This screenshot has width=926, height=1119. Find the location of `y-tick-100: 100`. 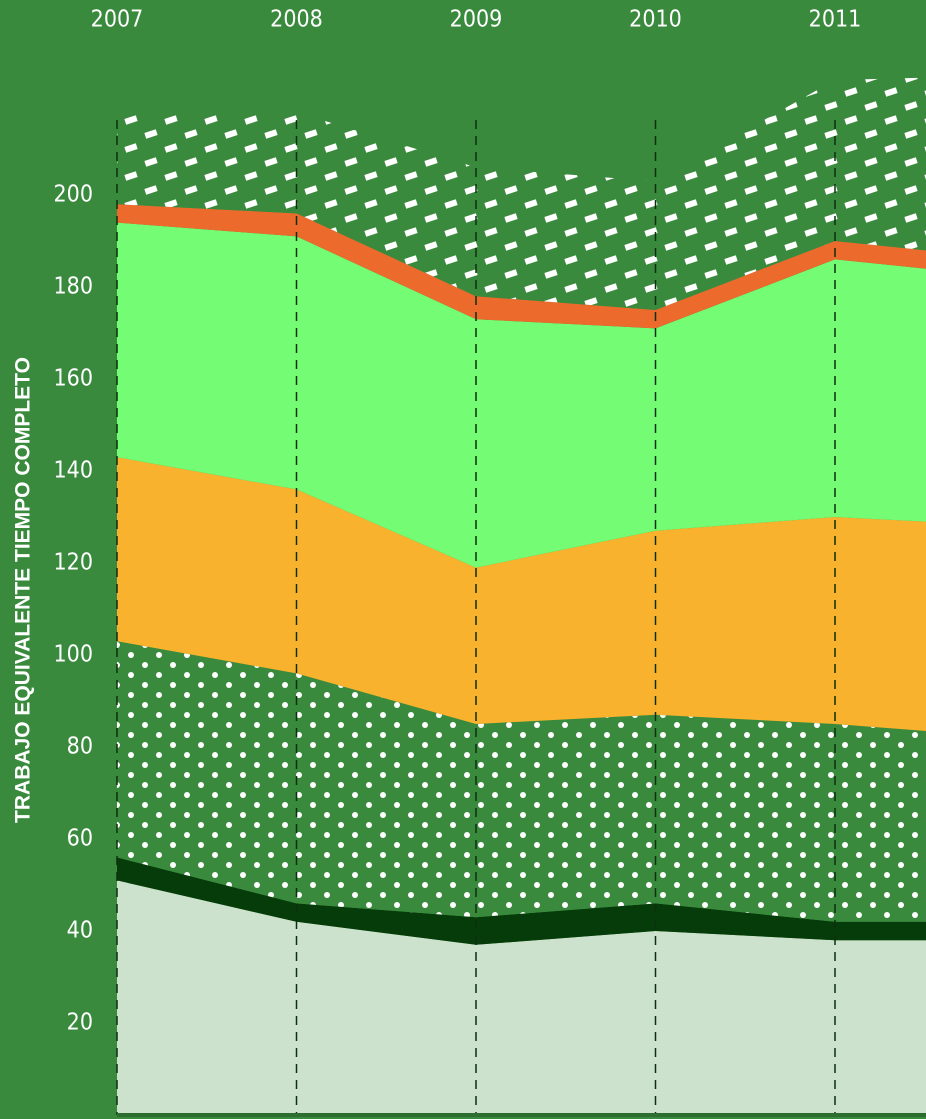

y-tick-100: 100 is located at coordinates (74, 655).